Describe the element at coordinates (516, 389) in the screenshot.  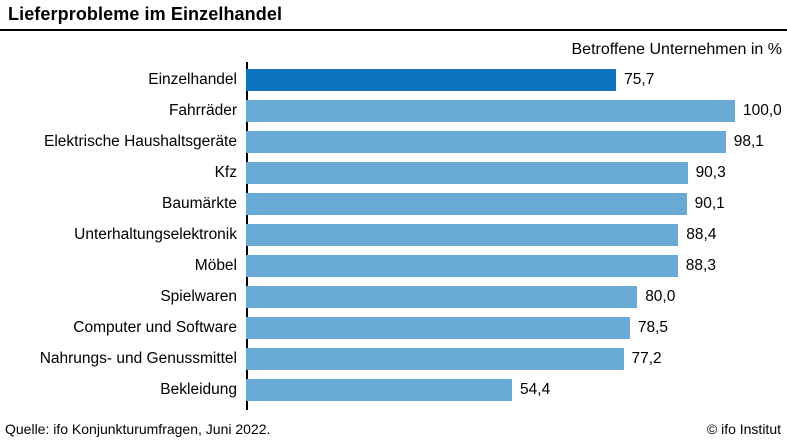
I see `bar-track: 54,4` at that location.